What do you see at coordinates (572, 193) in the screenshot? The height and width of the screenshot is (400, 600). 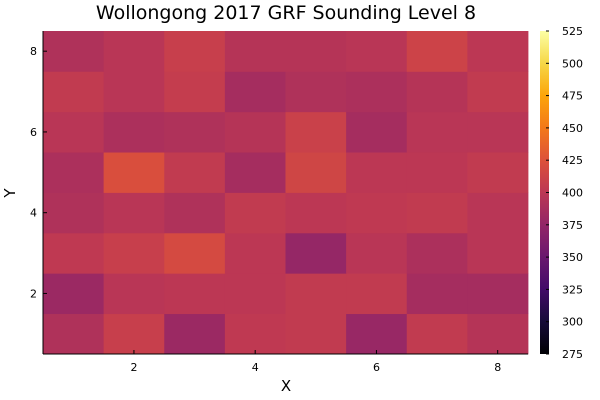 I see `colorbar-tick-label: 400` at bounding box center [572, 193].